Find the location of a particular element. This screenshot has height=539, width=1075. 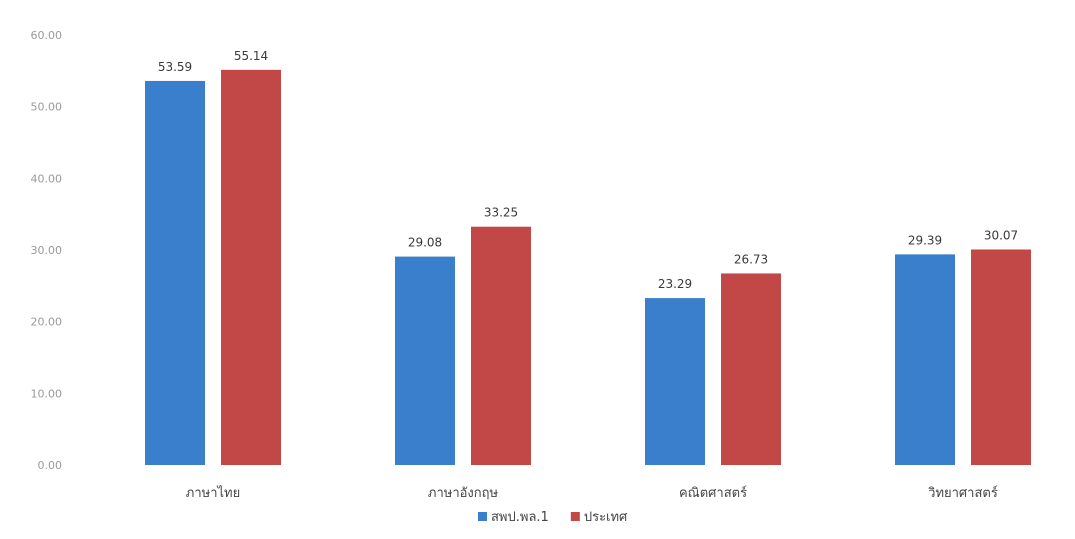

y-tick-label: 10.00 is located at coordinates (47, 393).